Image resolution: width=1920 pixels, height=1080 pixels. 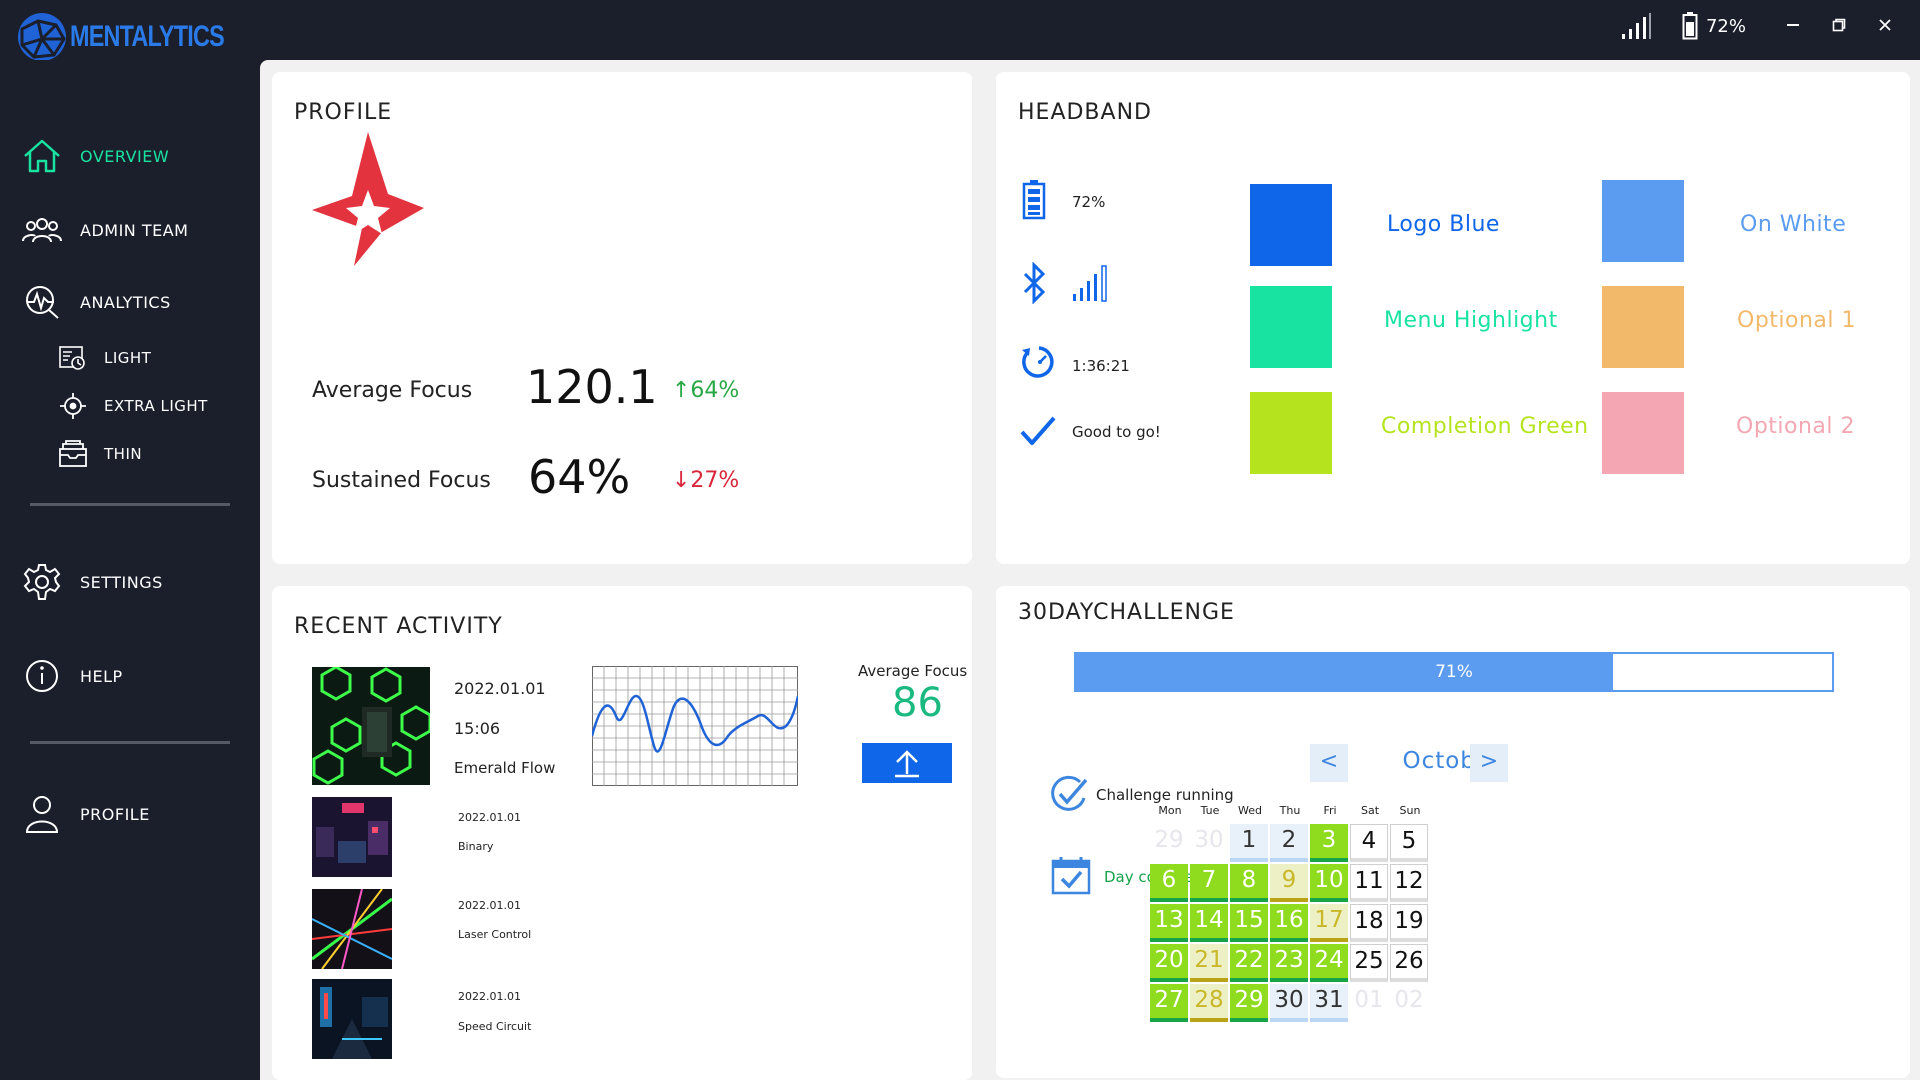 I want to click on tray-icon, so click(x=73, y=454).